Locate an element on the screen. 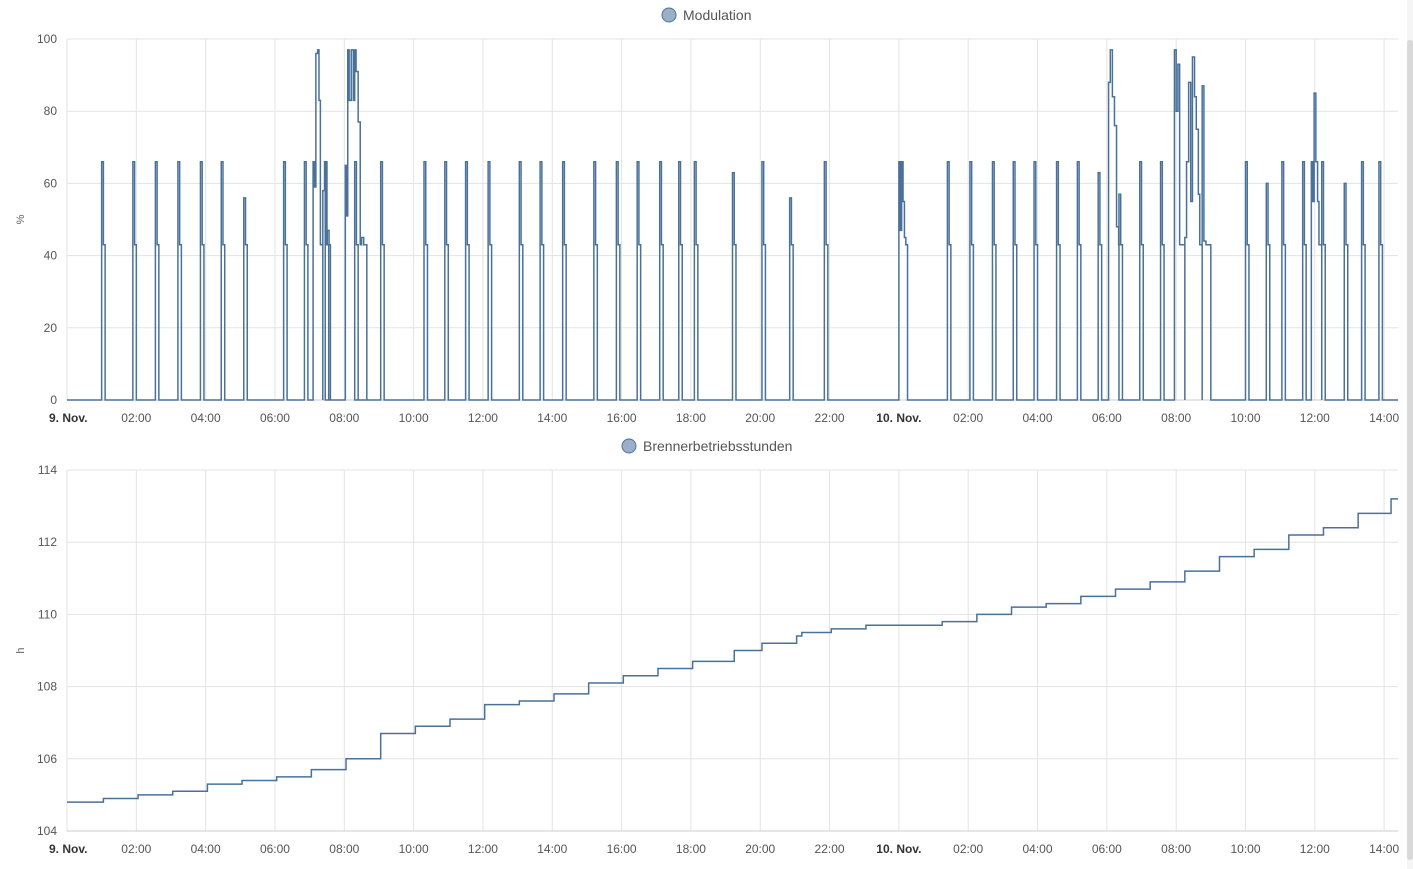 The width and height of the screenshot is (1413, 869). legend-label: Modulation is located at coordinates (717, 15).